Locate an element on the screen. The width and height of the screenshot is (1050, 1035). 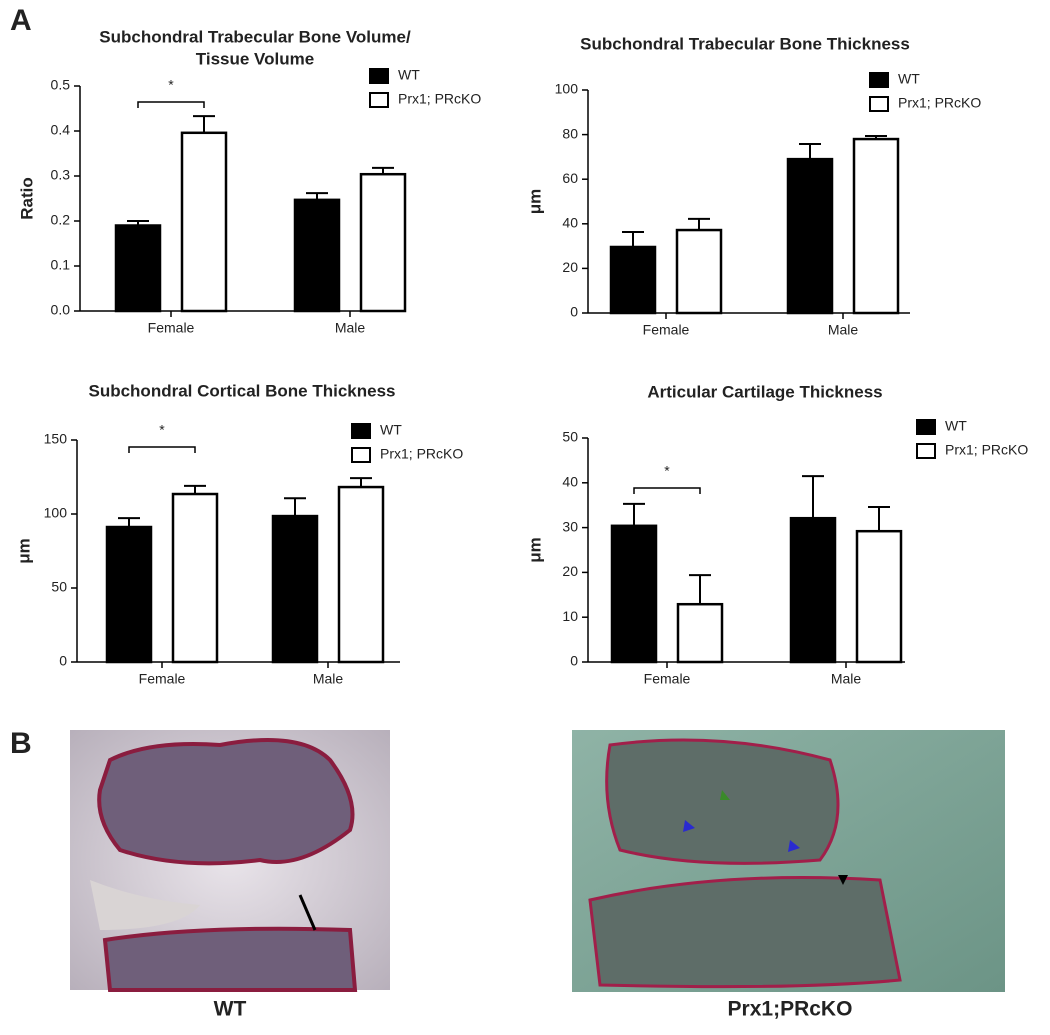
y-tick-label: 0.2 is located at coordinates (61, 220).